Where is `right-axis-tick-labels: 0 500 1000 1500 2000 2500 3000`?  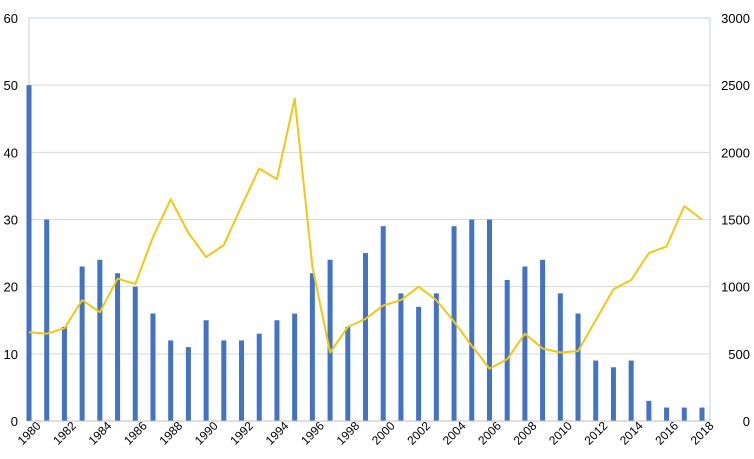
right-axis-tick-labels: 0 500 1000 1500 2000 2500 3000 is located at coordinates (735, 220).